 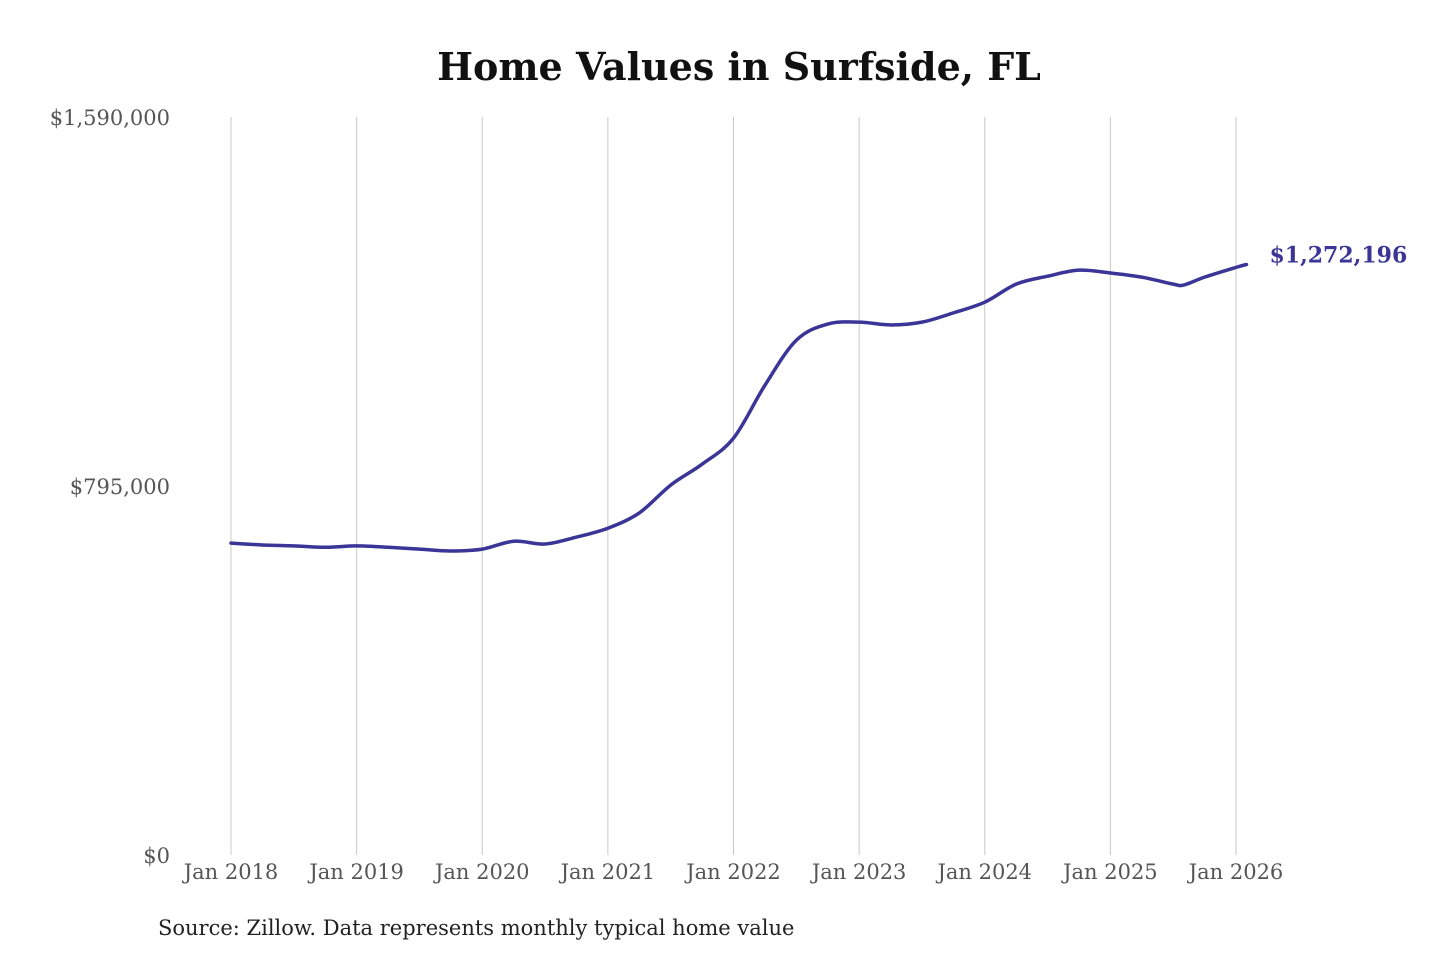 What do you see at coordinates (739, 66) in the screenshot?
I see `chart-title: Home Values in Surfside, FL` at bounding box center [739, 66].